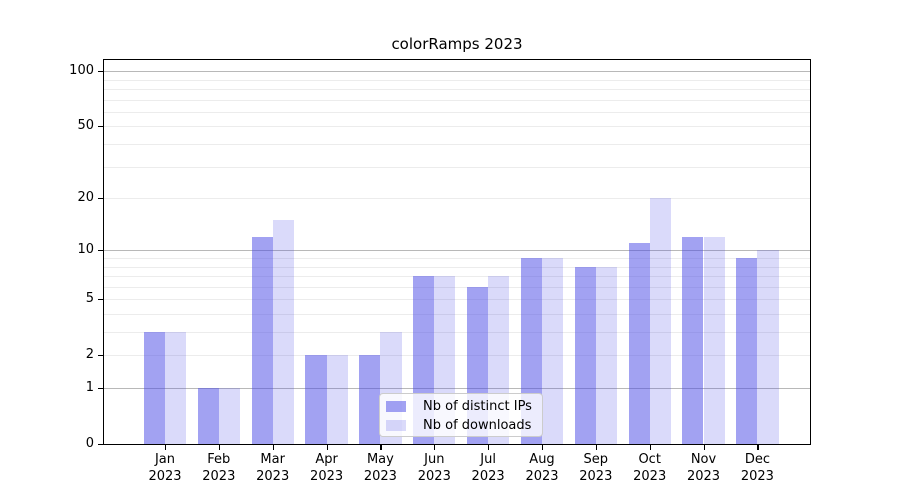 The width and height of the screenshot is (900, 500). I want to click on x-tick-label: Dec 2023, so click(757, 468).